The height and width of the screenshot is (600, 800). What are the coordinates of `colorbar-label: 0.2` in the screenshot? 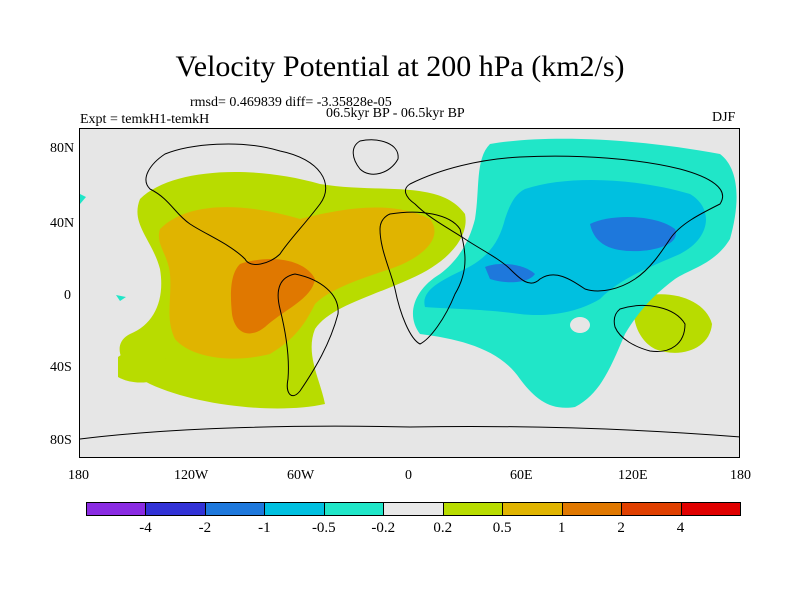 It's located at (443, 528).